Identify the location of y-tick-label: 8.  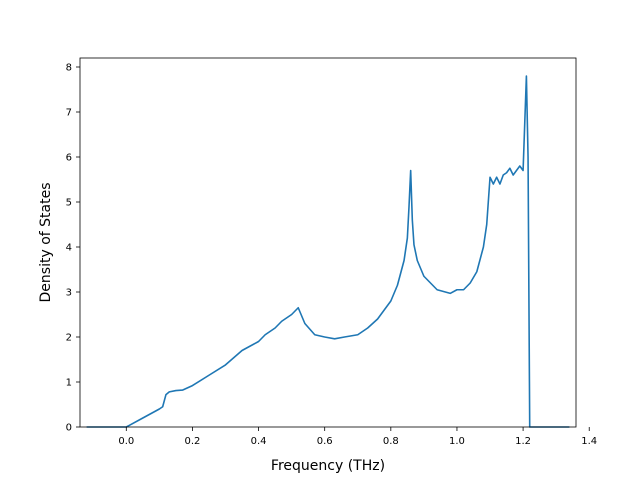
(69, 68).